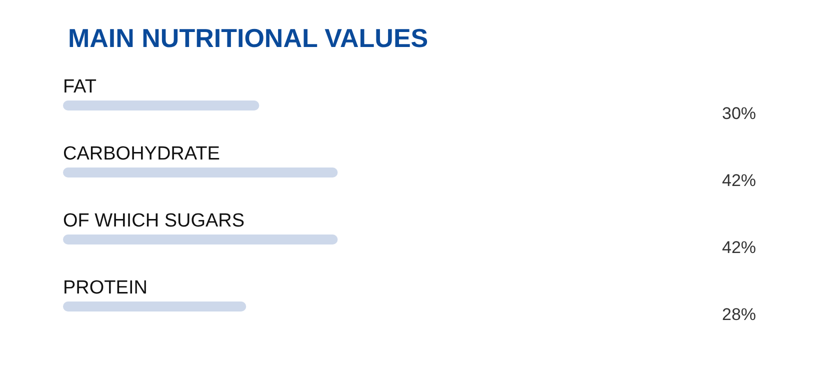 The image size is (824, 387). I want to click on y-tick-label: FAT, so click(80, 87).